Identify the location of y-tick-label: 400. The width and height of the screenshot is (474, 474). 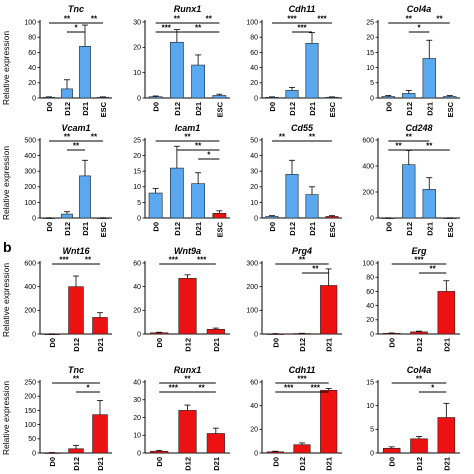
(30, 156).